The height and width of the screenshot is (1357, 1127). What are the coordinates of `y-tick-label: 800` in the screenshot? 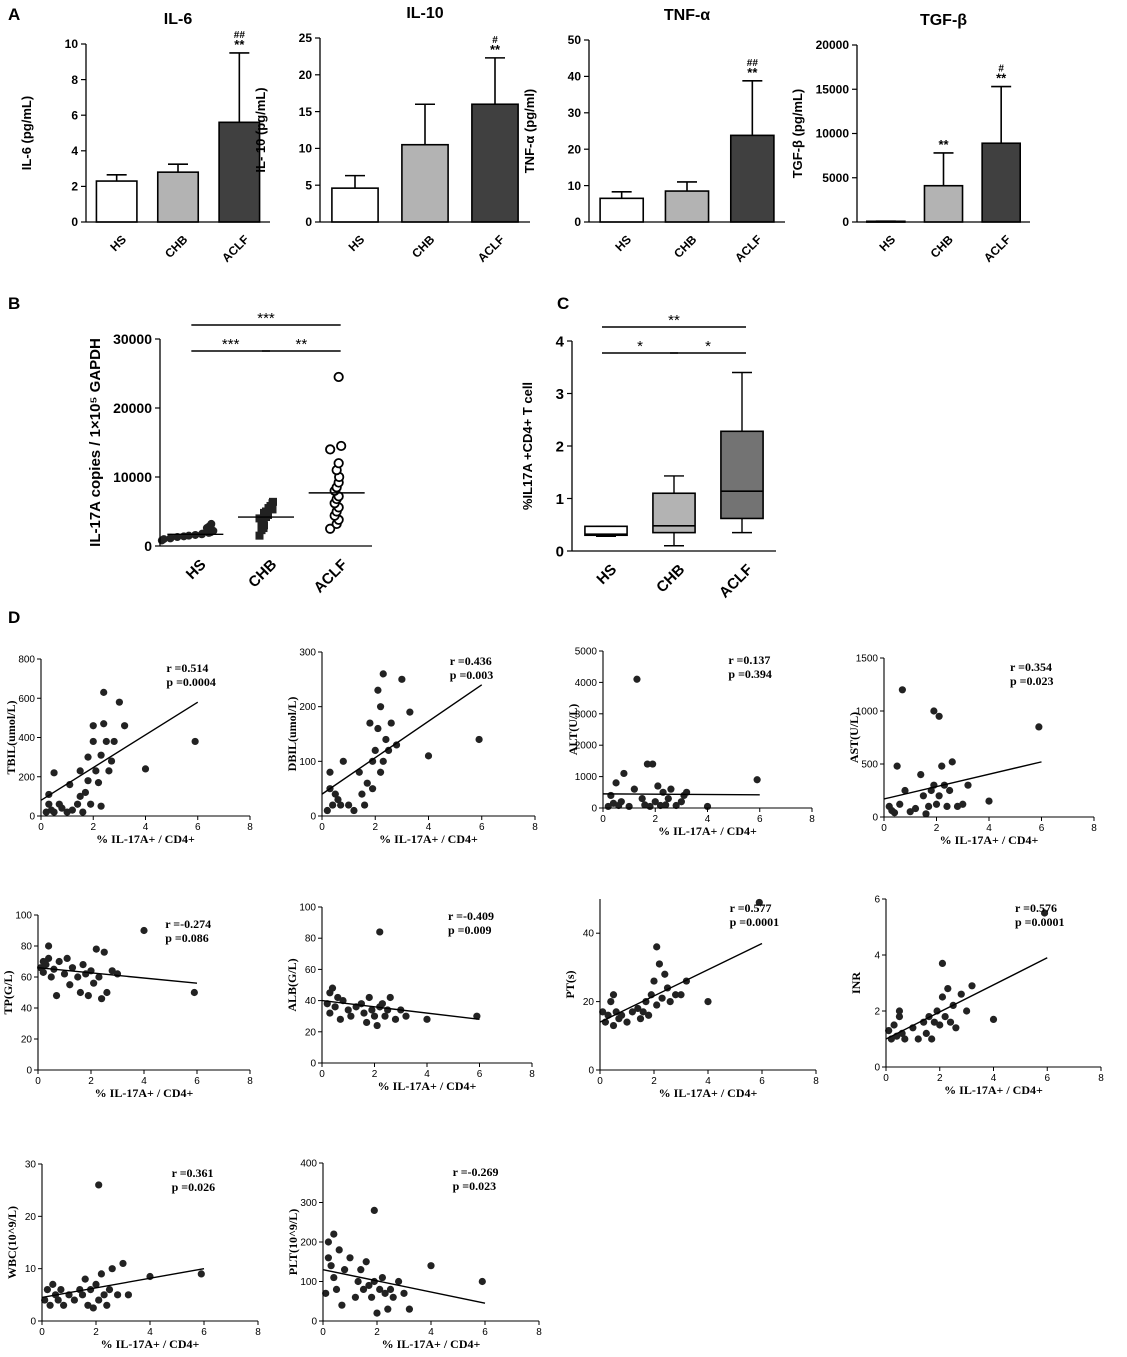 It's located at (26, 660).